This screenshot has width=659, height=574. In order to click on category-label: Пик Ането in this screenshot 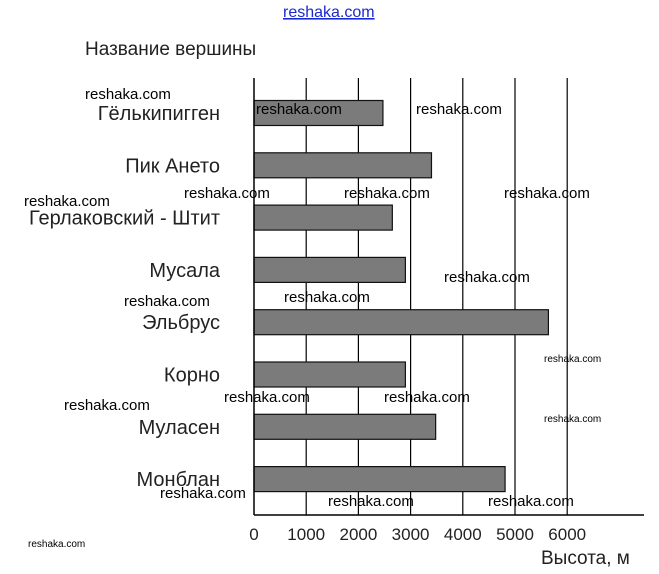, I will do `click(172, 166)`.